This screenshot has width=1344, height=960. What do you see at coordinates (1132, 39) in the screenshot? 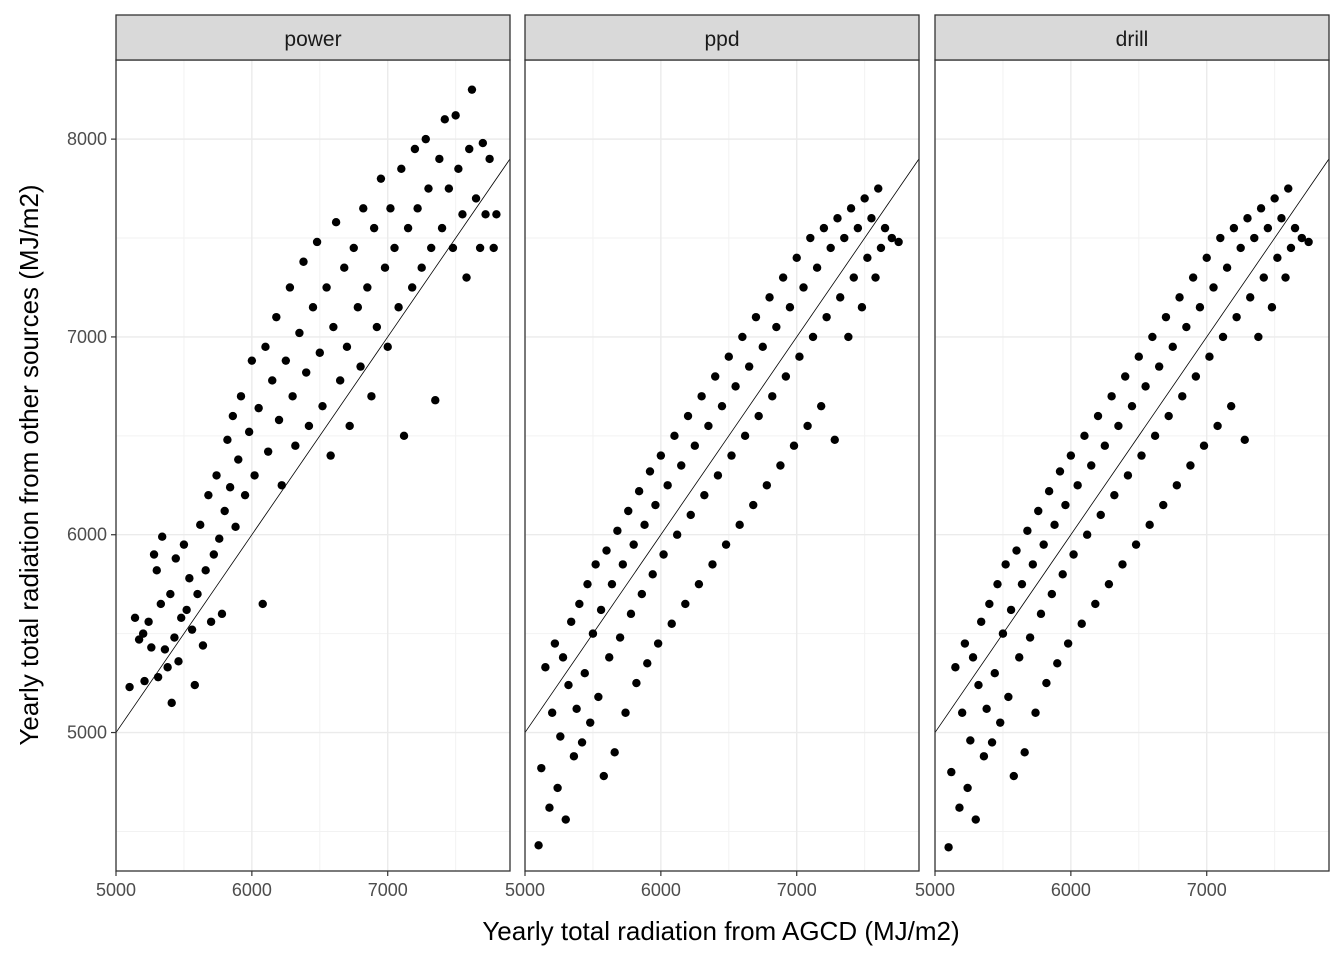
I see `facet-label: drill` at bounding box center [1132, 39].